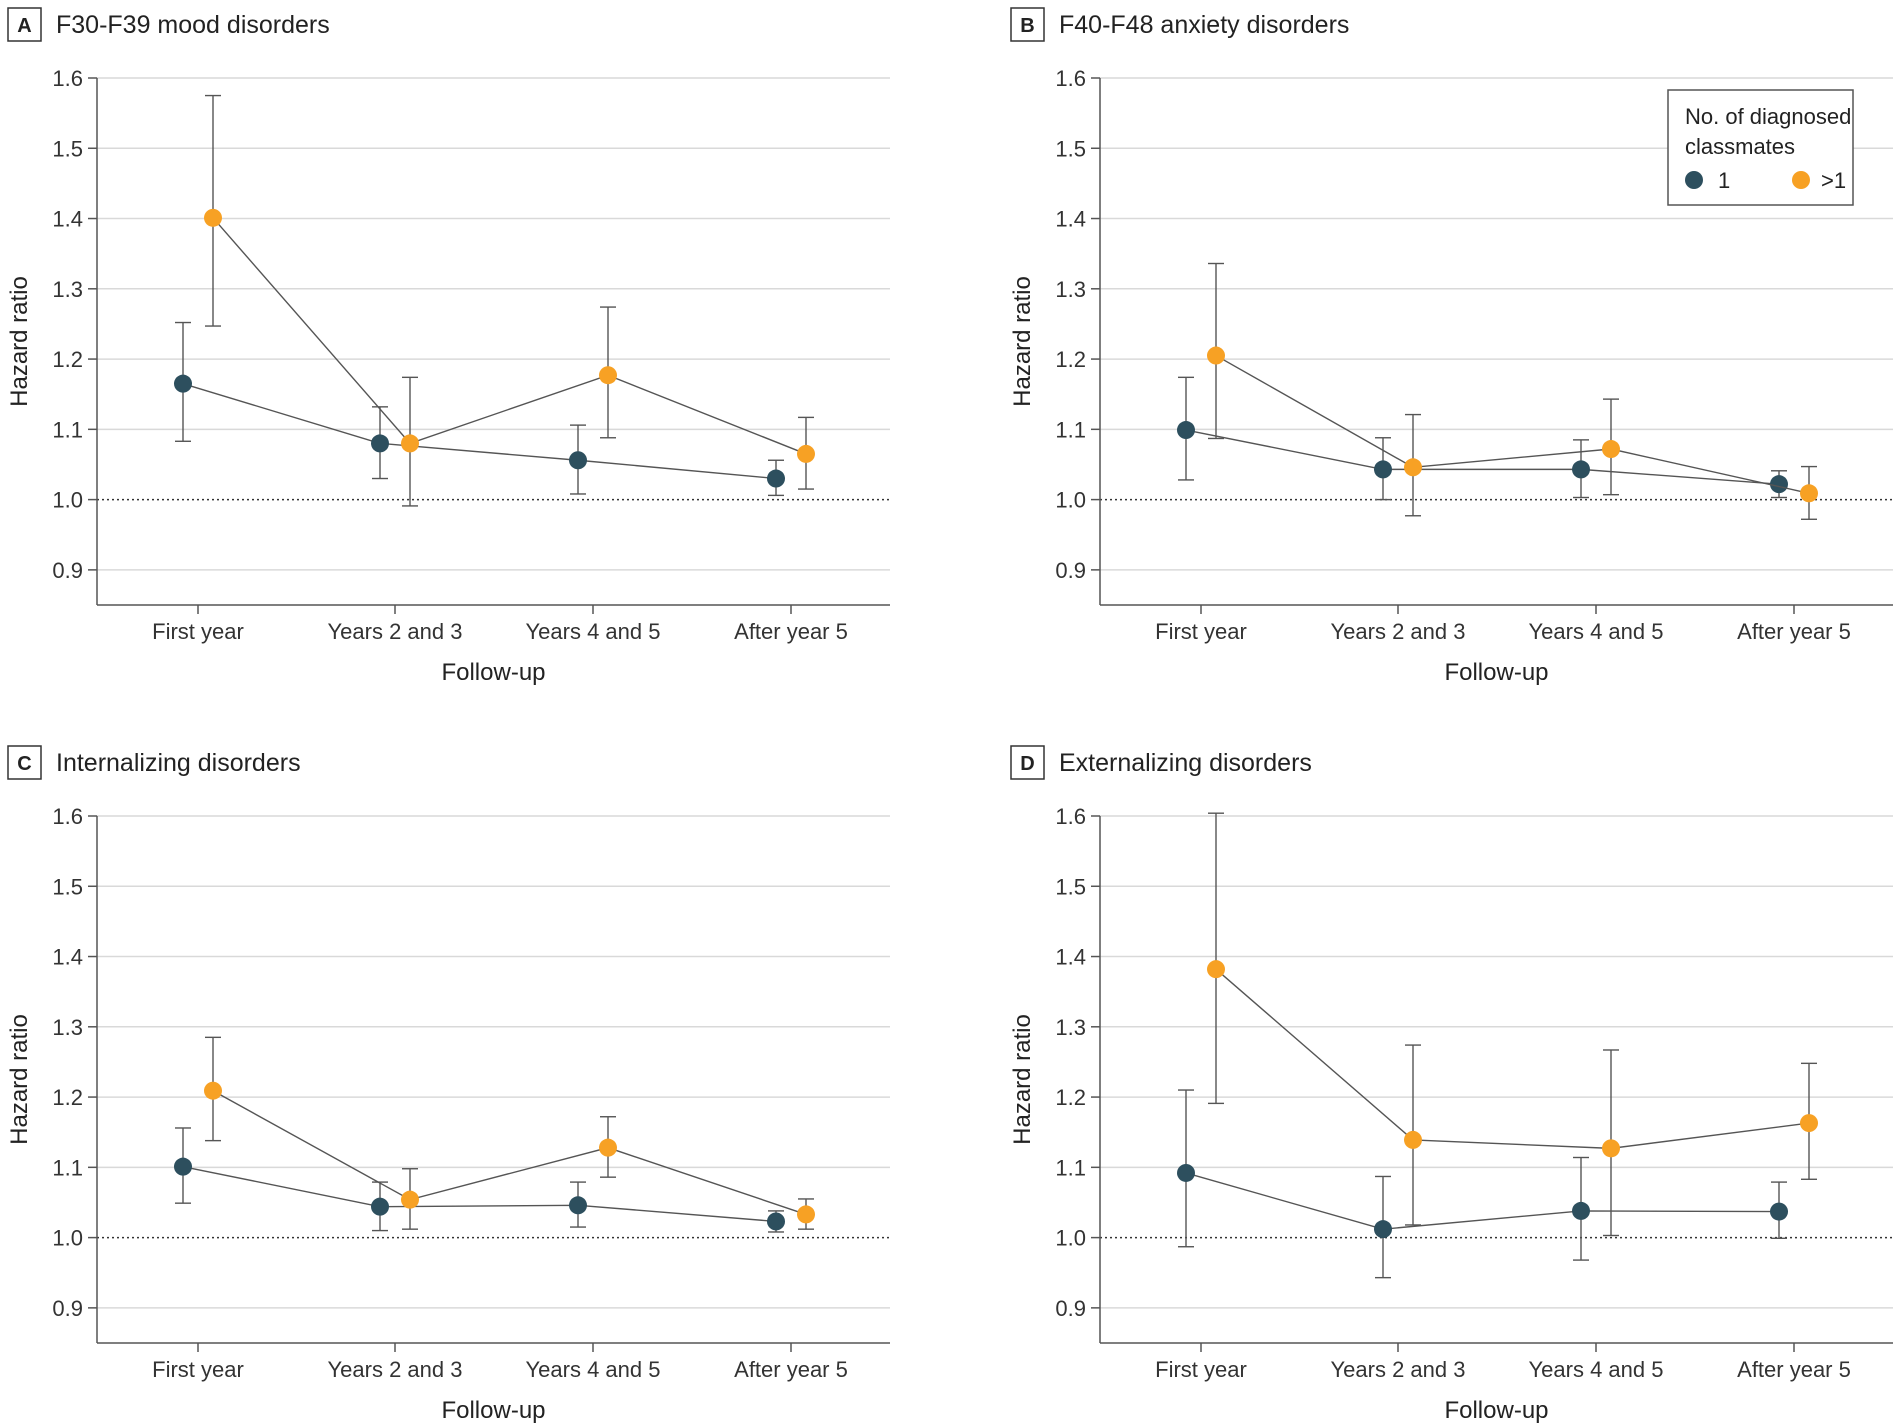 The height and width of the screenshot is (1428, 1899). Describe the element at coordinates (193, 25) in the screenshot. I see `panel-title: F30-F39 mood disorders` at that location.